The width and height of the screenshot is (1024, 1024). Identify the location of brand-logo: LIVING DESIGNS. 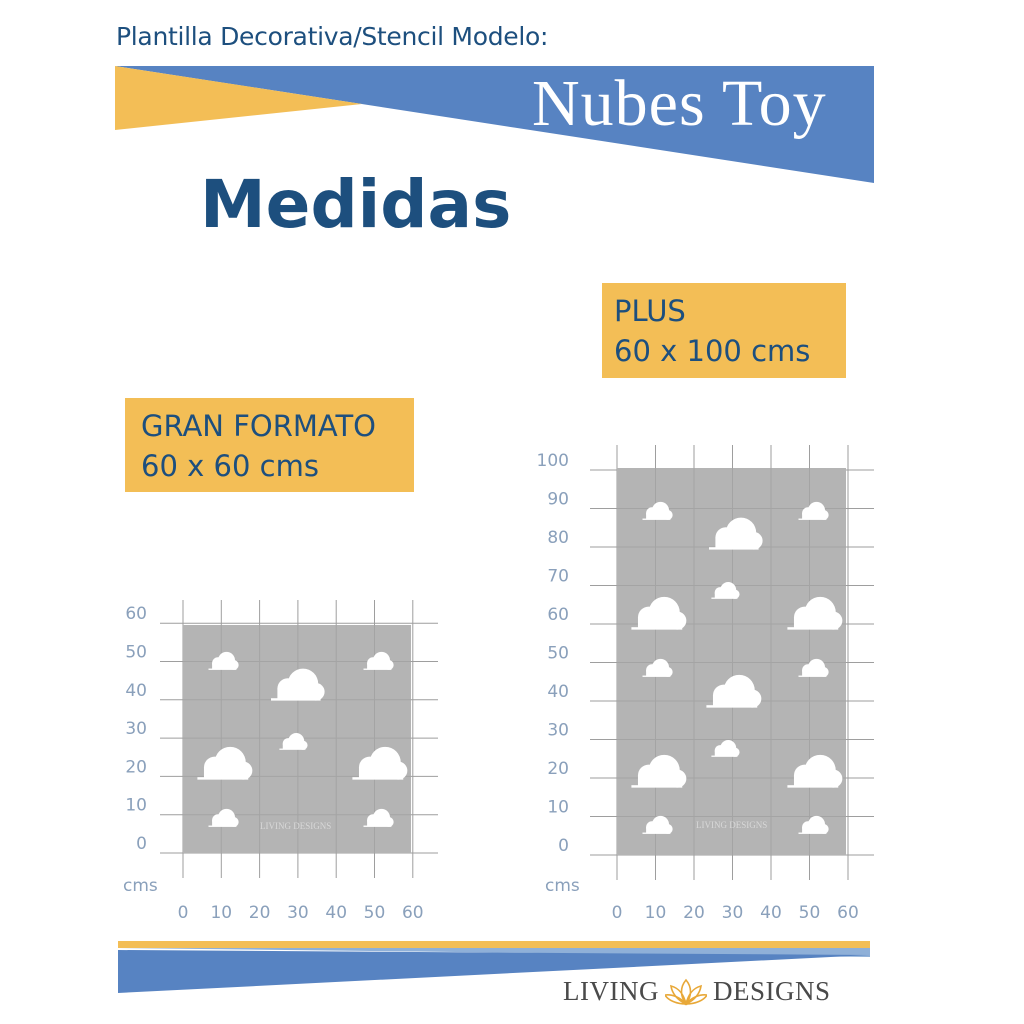
(697, 991).